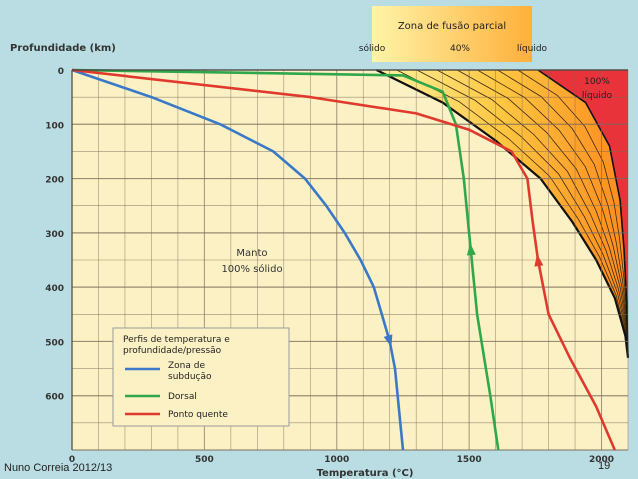  I want to click on liquidus-line, so click(583, 213).